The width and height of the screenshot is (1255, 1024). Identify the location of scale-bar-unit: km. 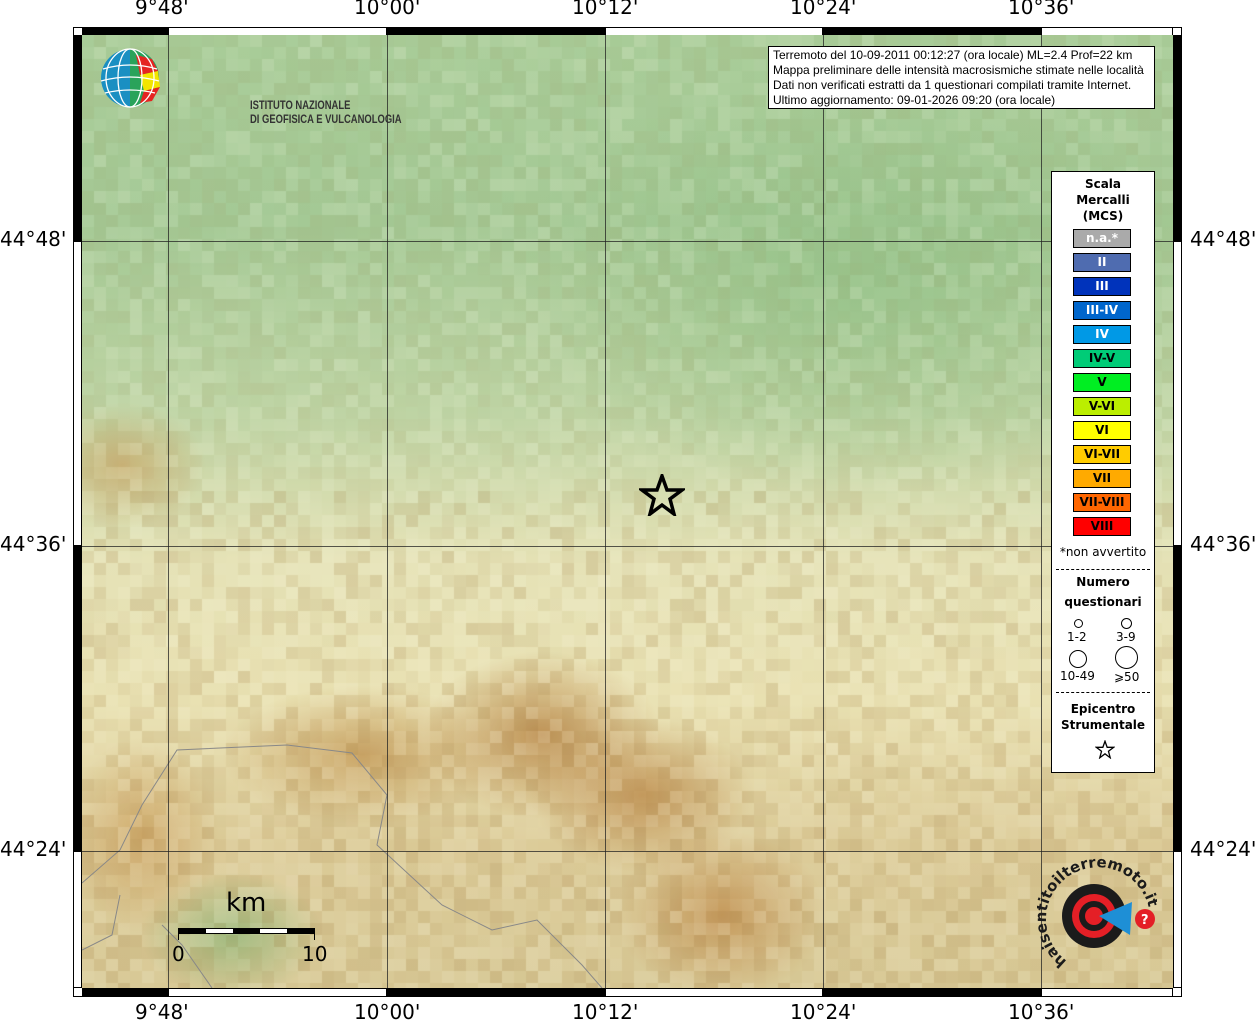
(246, 903).